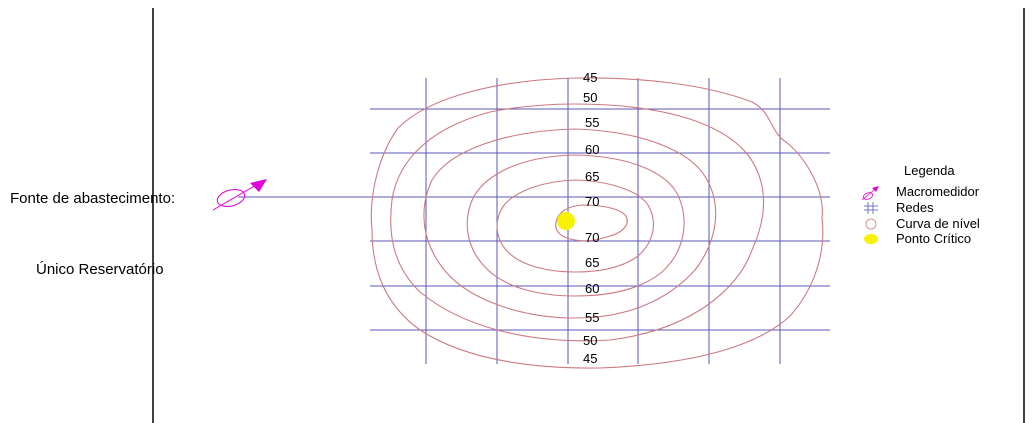 This screenshot has height=423, width=1035. I want to click on legend-icon-ponto-critico, so click(871, 239).